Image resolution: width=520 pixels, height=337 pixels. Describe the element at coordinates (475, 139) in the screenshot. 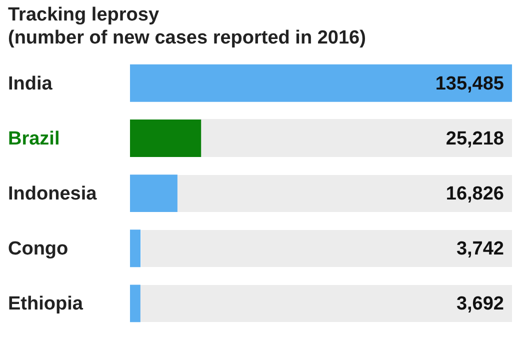

I see `data-label: 25,218` at that location.